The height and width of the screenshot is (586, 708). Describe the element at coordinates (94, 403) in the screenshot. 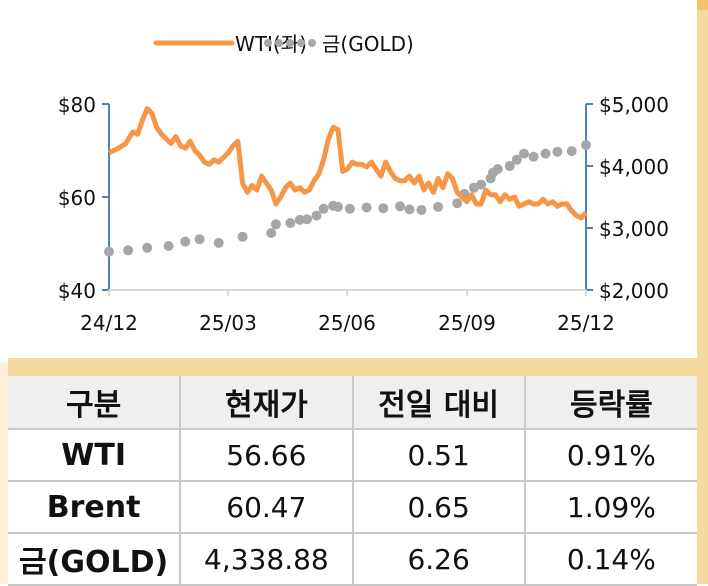

I see `header-category: 구분` at that location.